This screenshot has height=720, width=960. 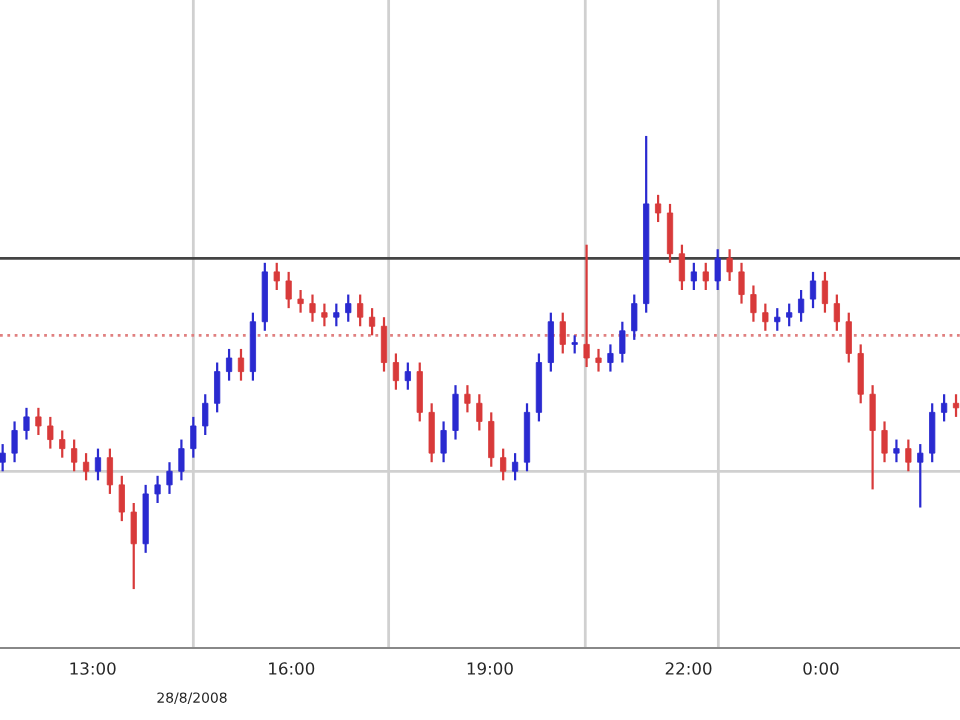 What do you see at coordinates (93, 668) in the screenshot?
I see `x-tick-label: 13:00` at bounding box center [93, 668].